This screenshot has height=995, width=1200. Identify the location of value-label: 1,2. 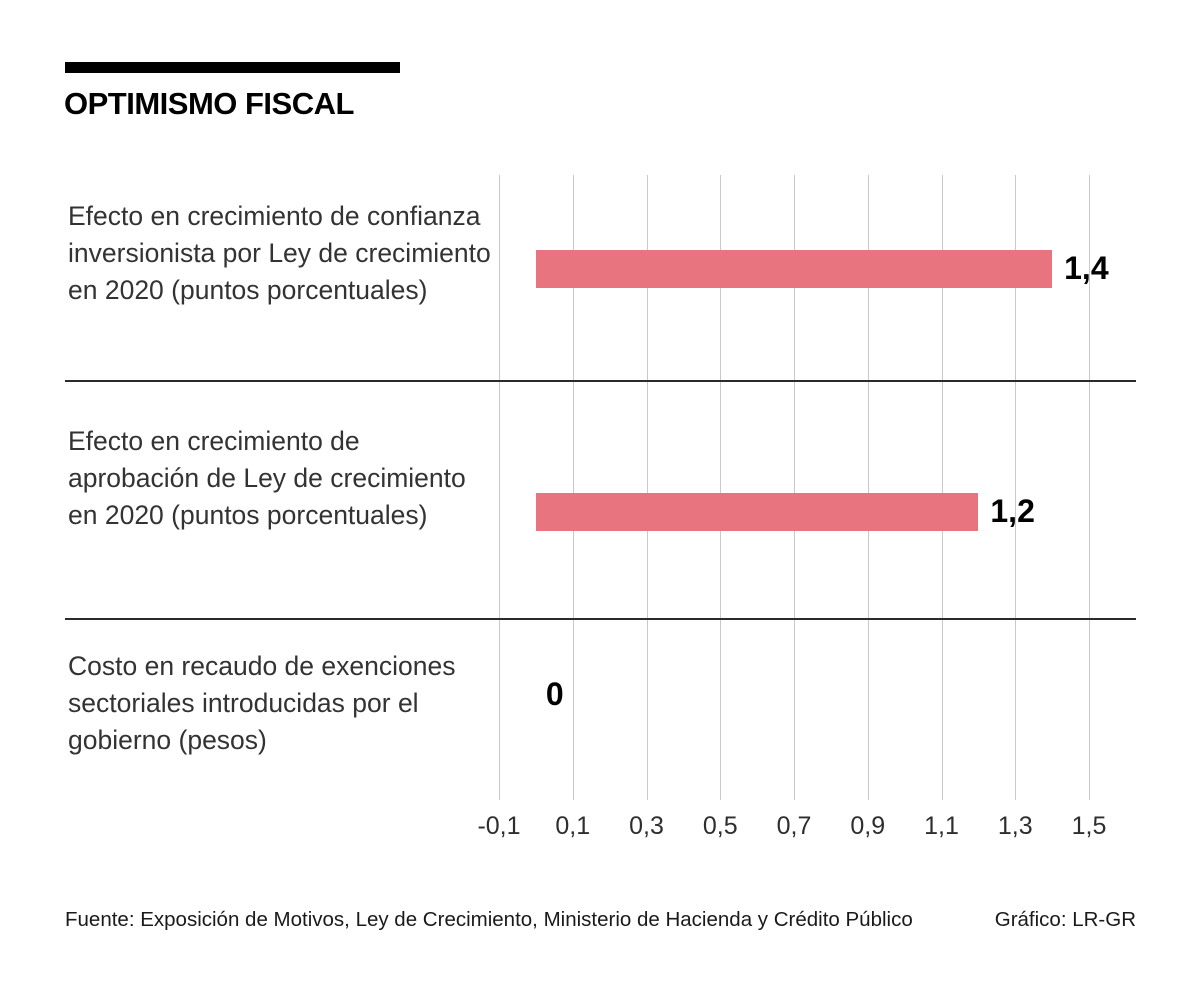
(1012, 511).